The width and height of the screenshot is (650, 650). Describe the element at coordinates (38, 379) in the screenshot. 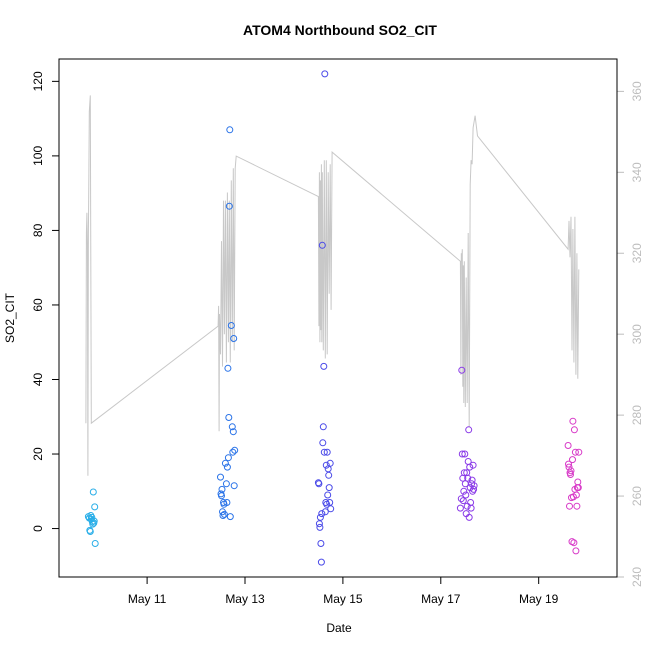

I see `y-tick-label: 40` at that location.